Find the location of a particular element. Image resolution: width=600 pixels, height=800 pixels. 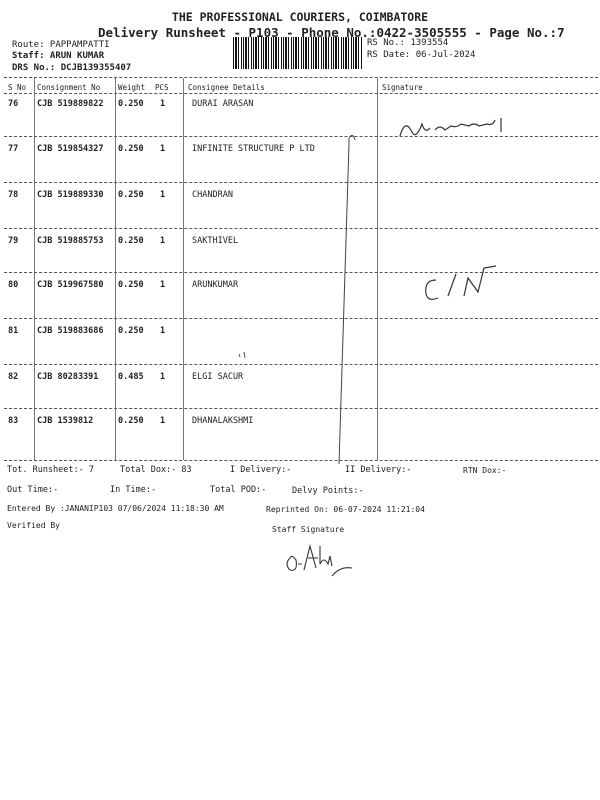

table-cell-consignee: ARUNKUMAR is located at coordinates (215, 285).